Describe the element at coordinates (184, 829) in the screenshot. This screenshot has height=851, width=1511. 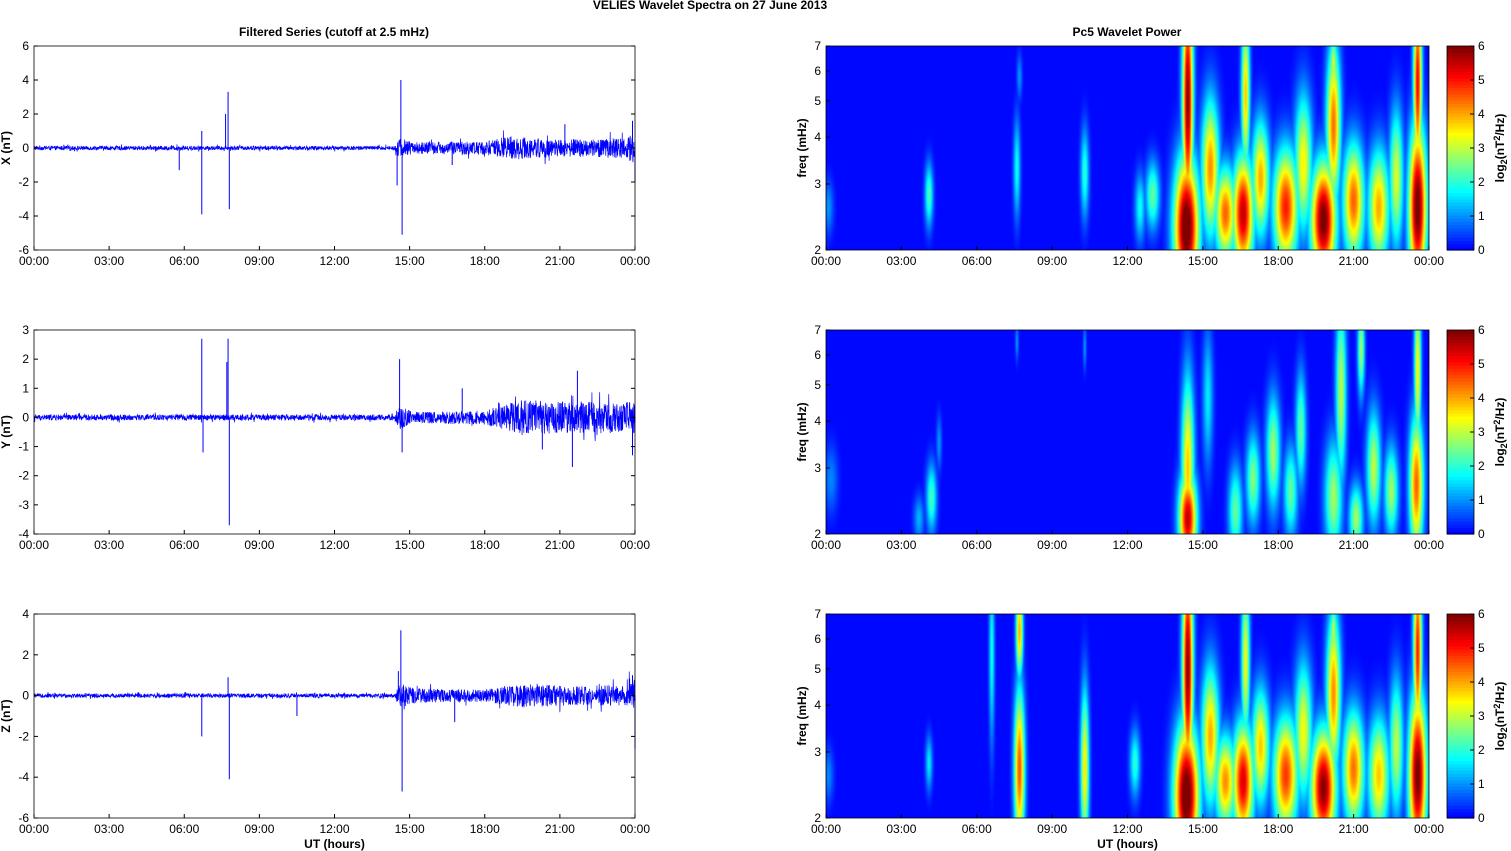
I see `x-tick-label: 06:00` at that location.